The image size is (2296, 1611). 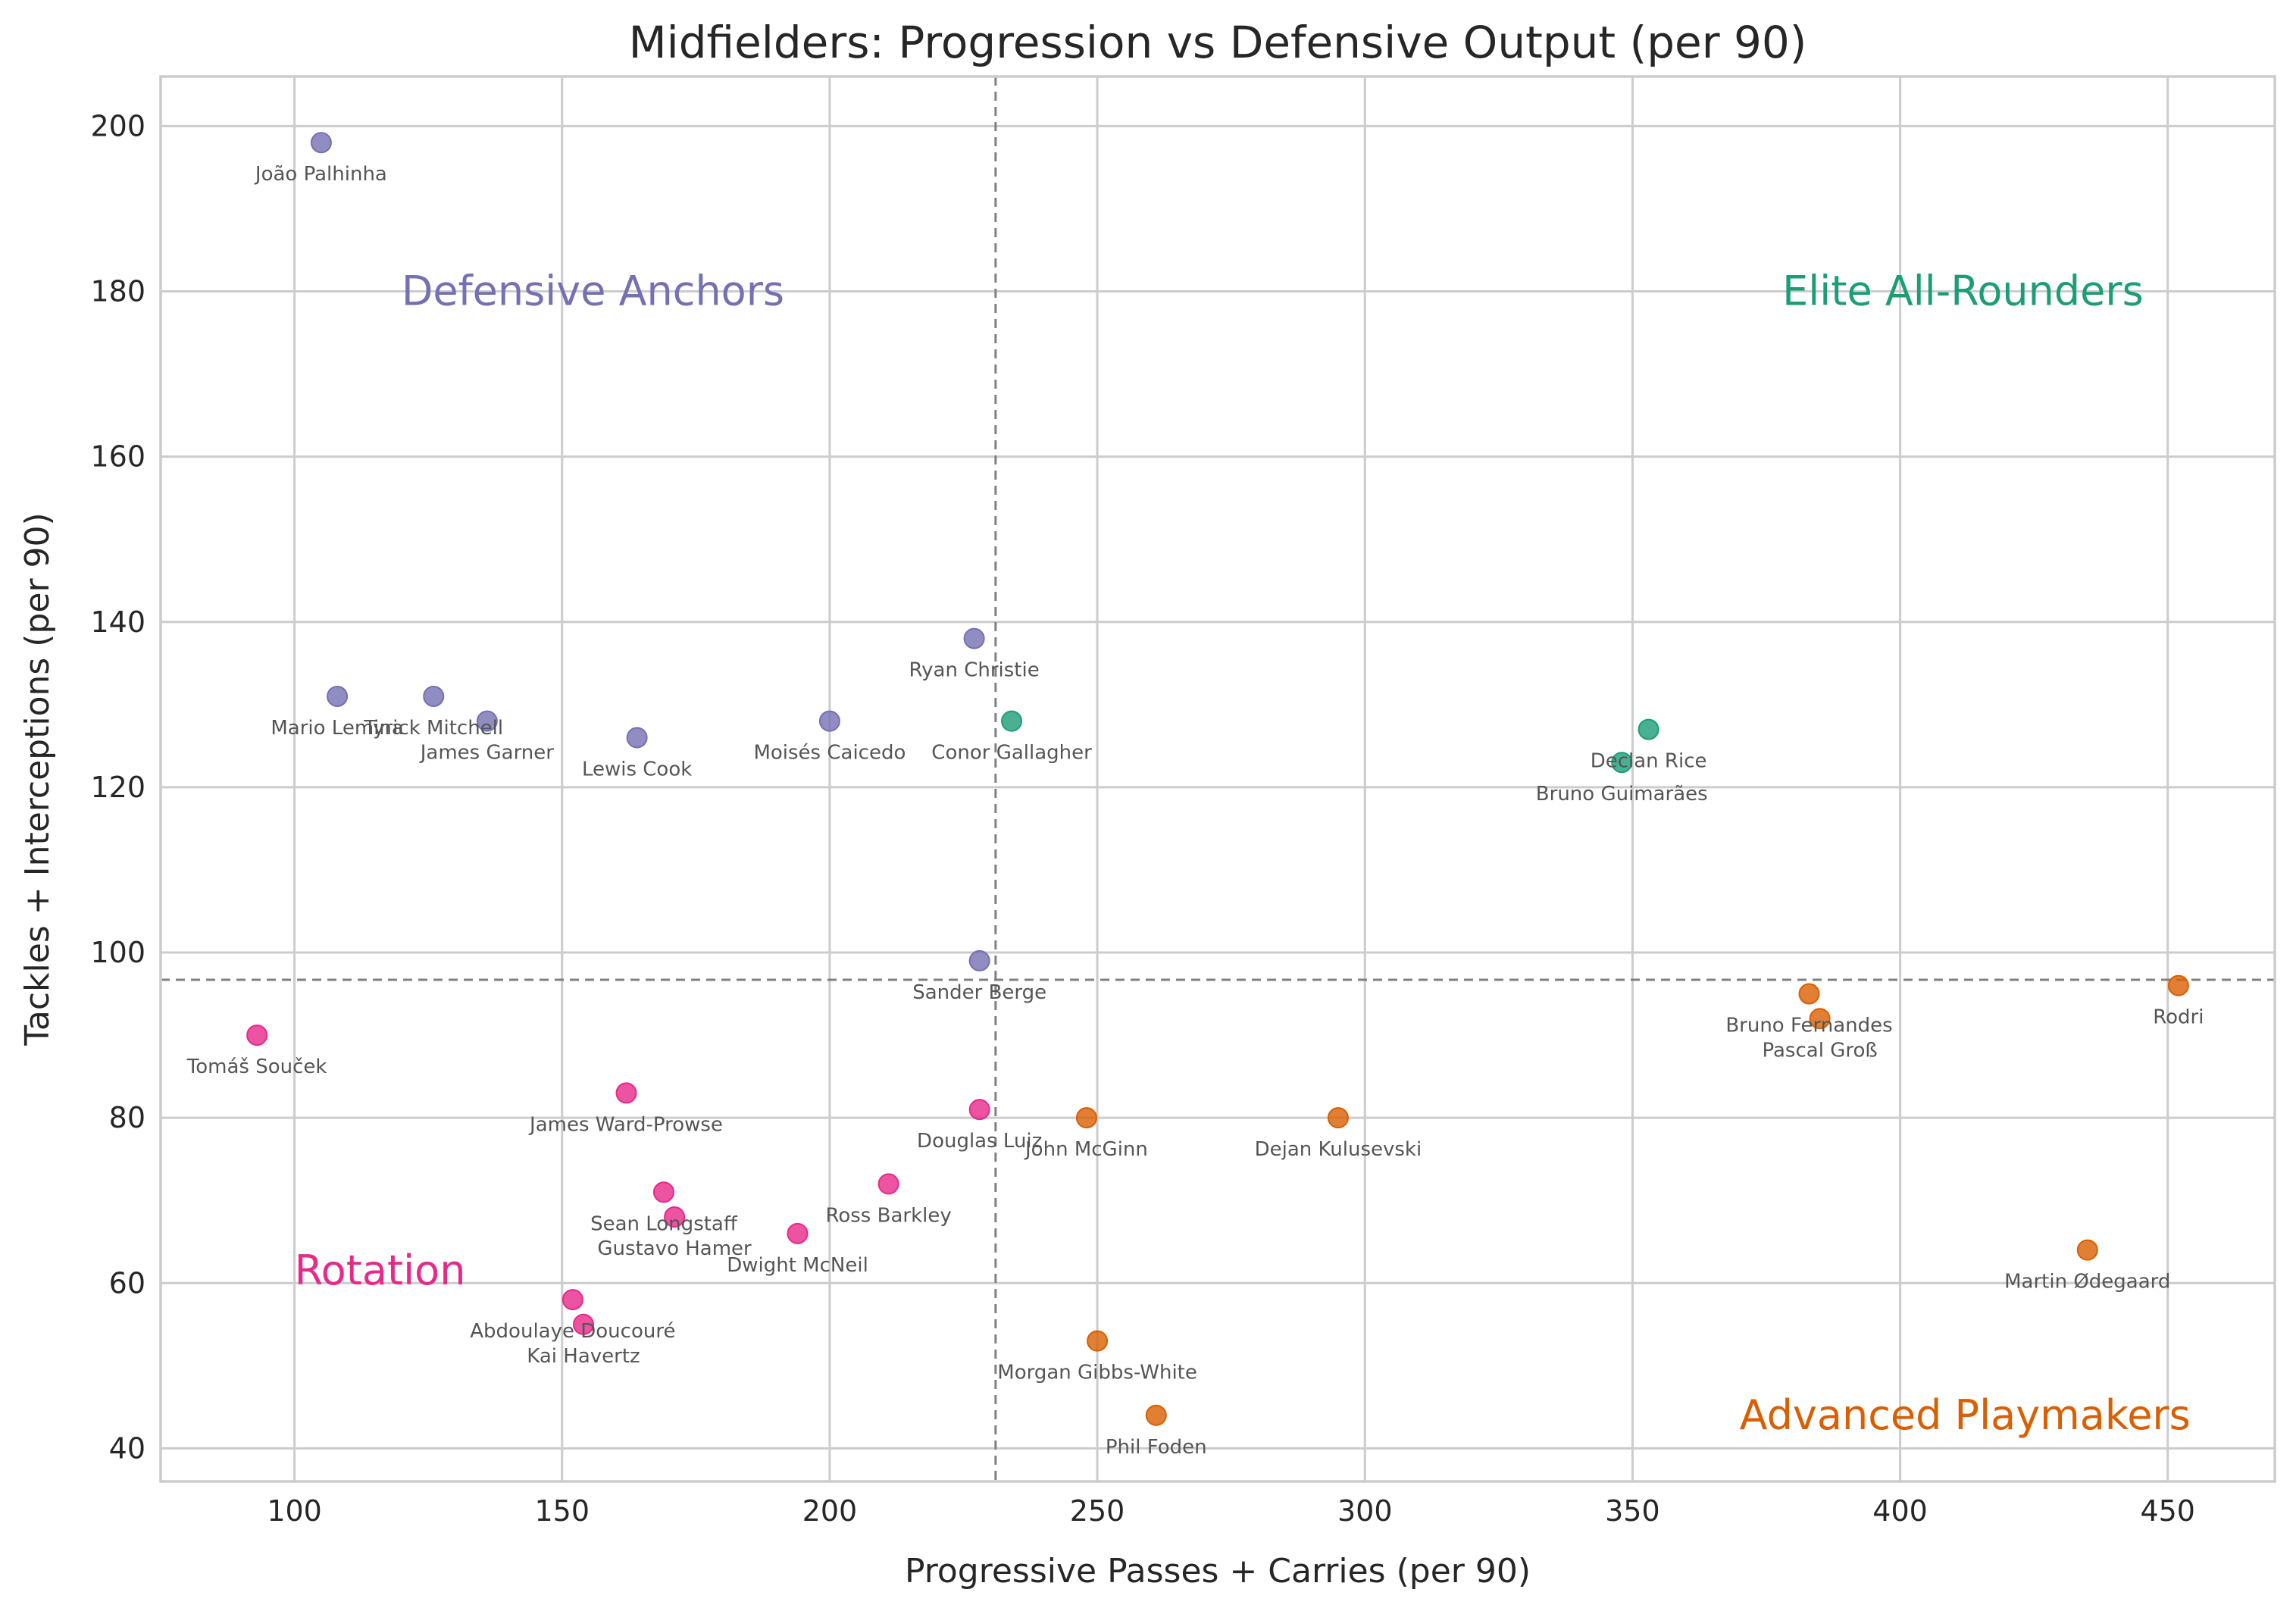 What do you see at coordinates (127, 1448) in the screenshot?
I see `y-tick-label: 40` at bounding box center [127, 1448].